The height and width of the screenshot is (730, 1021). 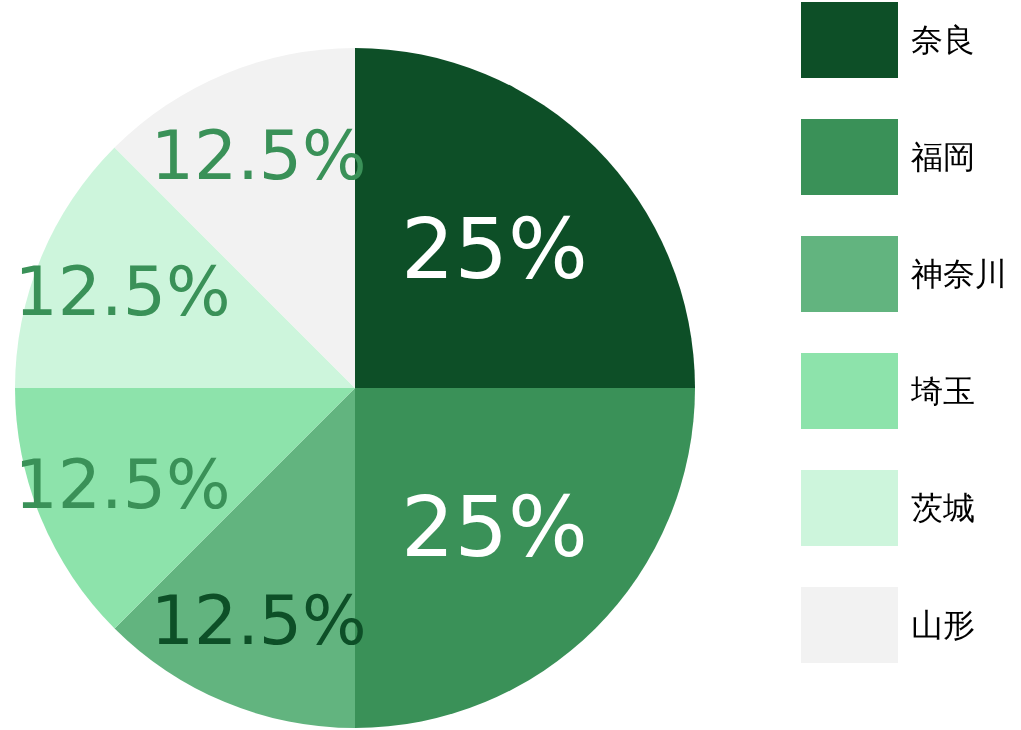 I want to click on legend-label: 福岡, so click(x=943, y=157).